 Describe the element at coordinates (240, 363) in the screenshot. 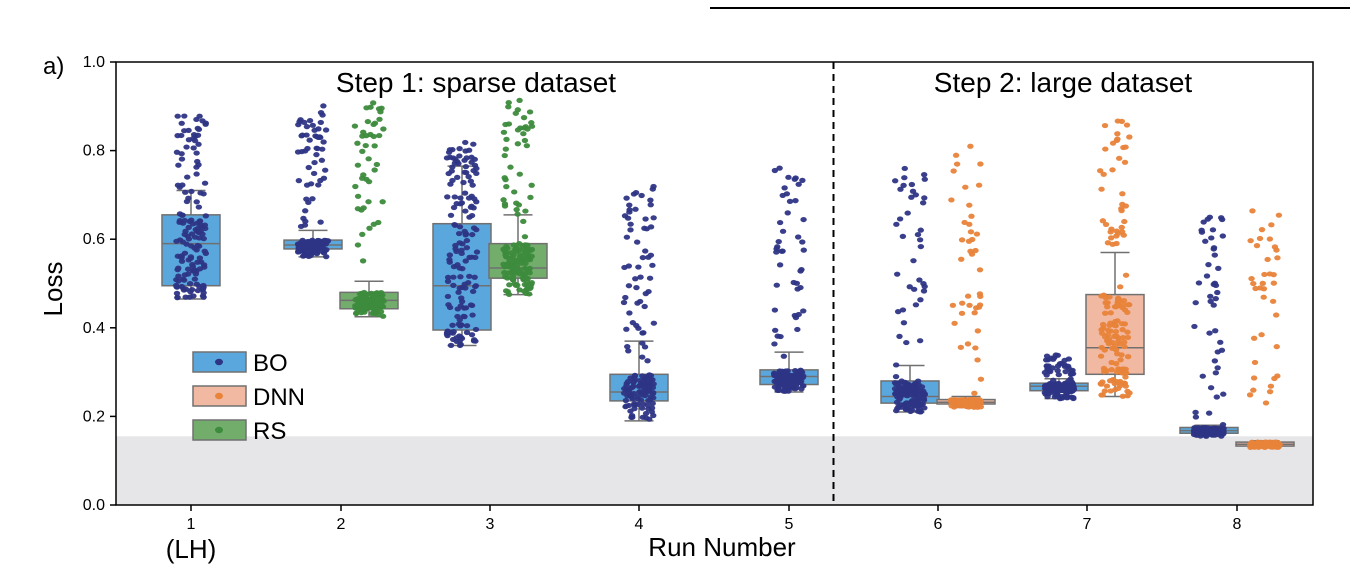

I see `legend-entry-bo: BO` at that location.